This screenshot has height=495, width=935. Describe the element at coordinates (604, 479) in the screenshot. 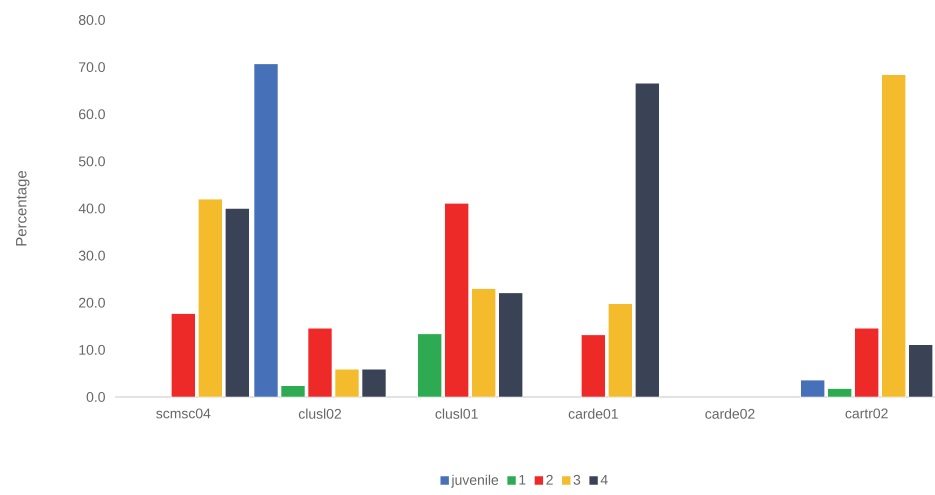

I see `legend-label: 4` at that location.